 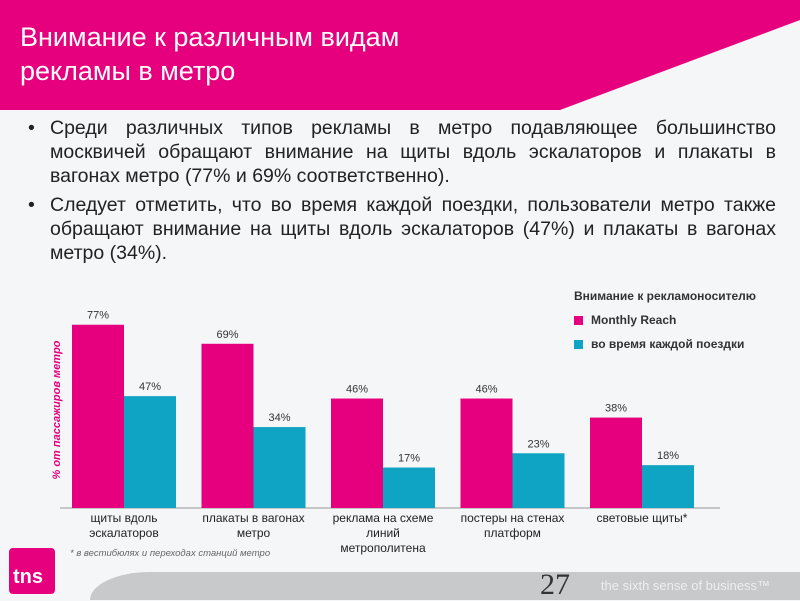 I want to click on category-label: линий, so click(x=383, y=533).